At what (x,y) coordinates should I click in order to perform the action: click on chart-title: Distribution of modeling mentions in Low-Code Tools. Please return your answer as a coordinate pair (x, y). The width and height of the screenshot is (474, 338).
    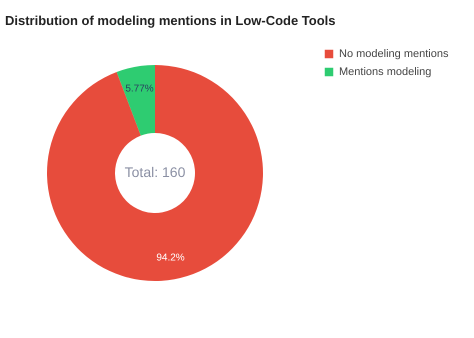
    Looking at the image, I should click on (170, 20).